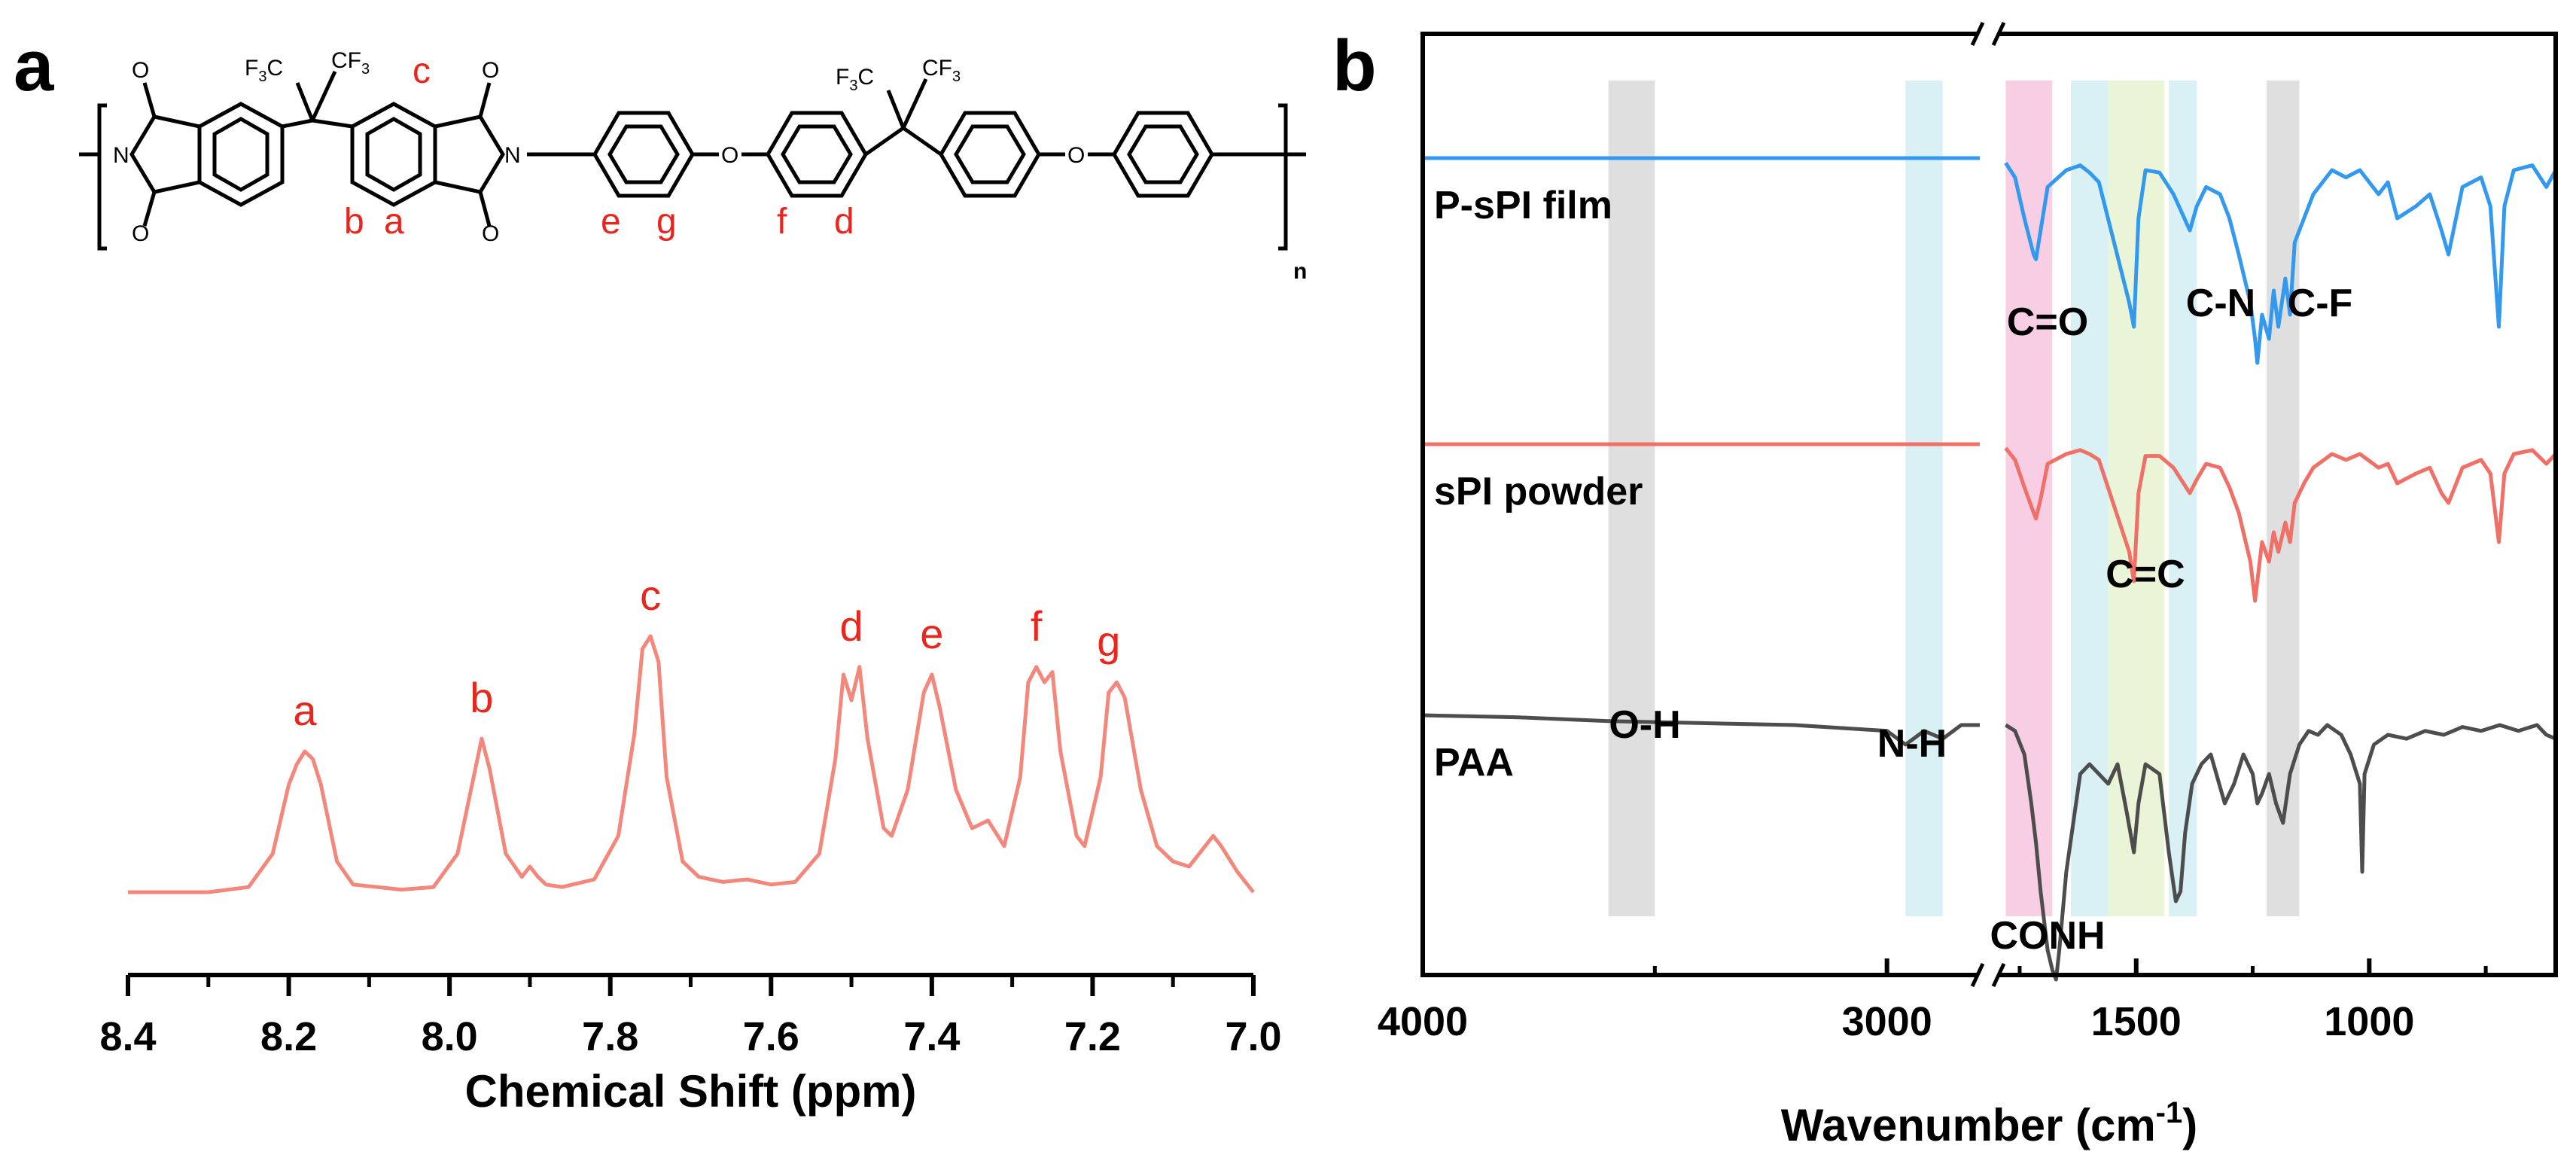  Describe the element at coordinates (121, 155) in the screenshot. I see `atom-n-1: N` at that location.